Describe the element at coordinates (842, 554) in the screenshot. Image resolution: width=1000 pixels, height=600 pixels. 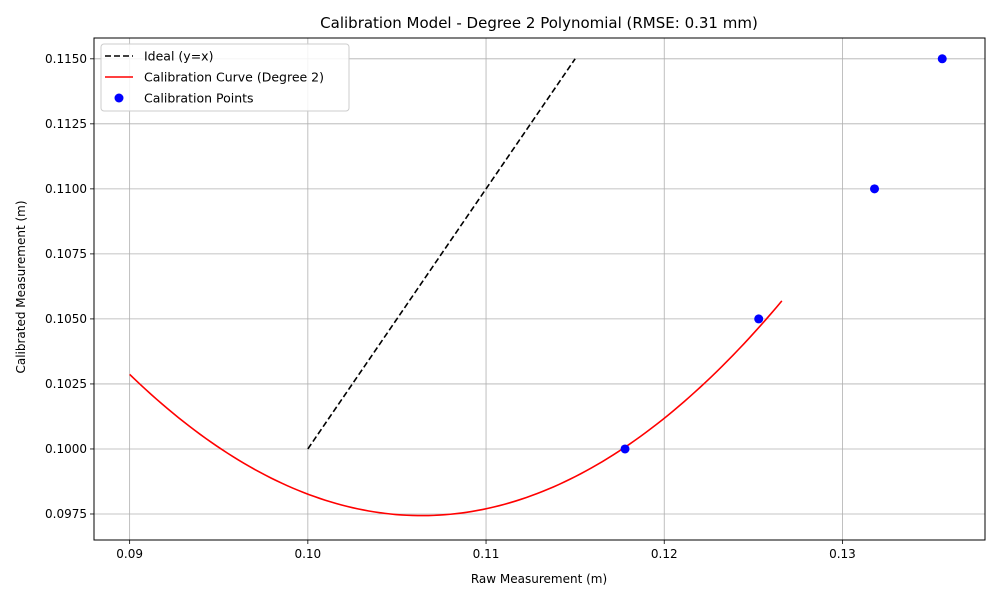
I see `x-tick-label: 0.13` at that location.